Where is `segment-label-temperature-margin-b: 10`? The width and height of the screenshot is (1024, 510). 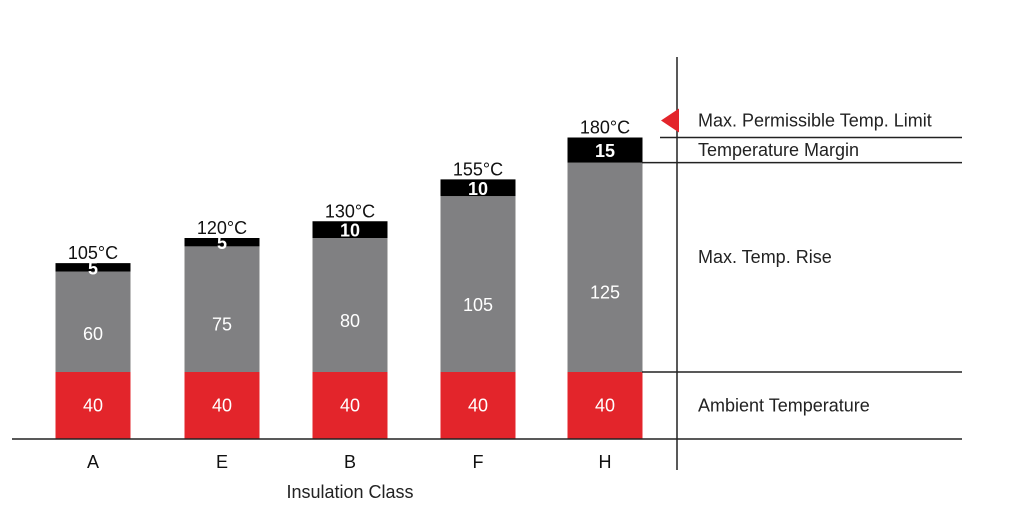 segment-label-temperature-margin-b: 10 is located at coordinates (350, 231).